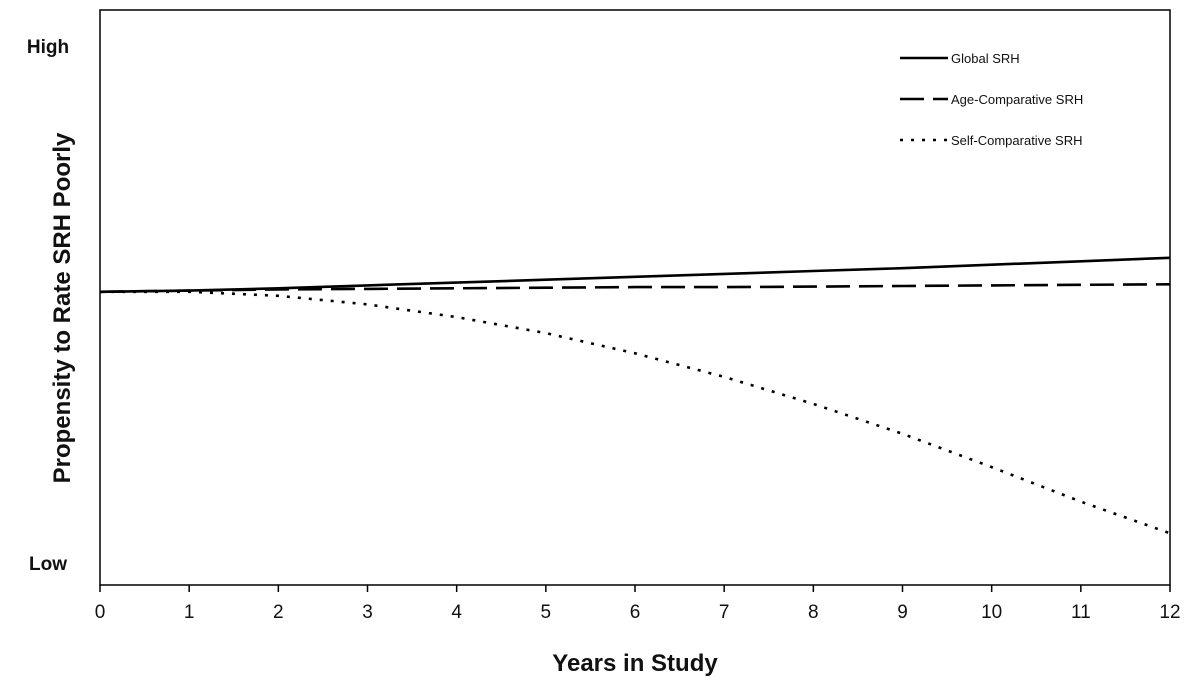  What do you see at coordinates (278, 612) in the screenshot?
I see `x-tick-label-2: 2` at bounding box center [278, 612].